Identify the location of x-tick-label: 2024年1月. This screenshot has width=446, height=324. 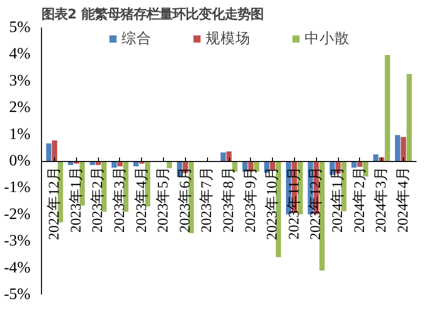
(337, 199).